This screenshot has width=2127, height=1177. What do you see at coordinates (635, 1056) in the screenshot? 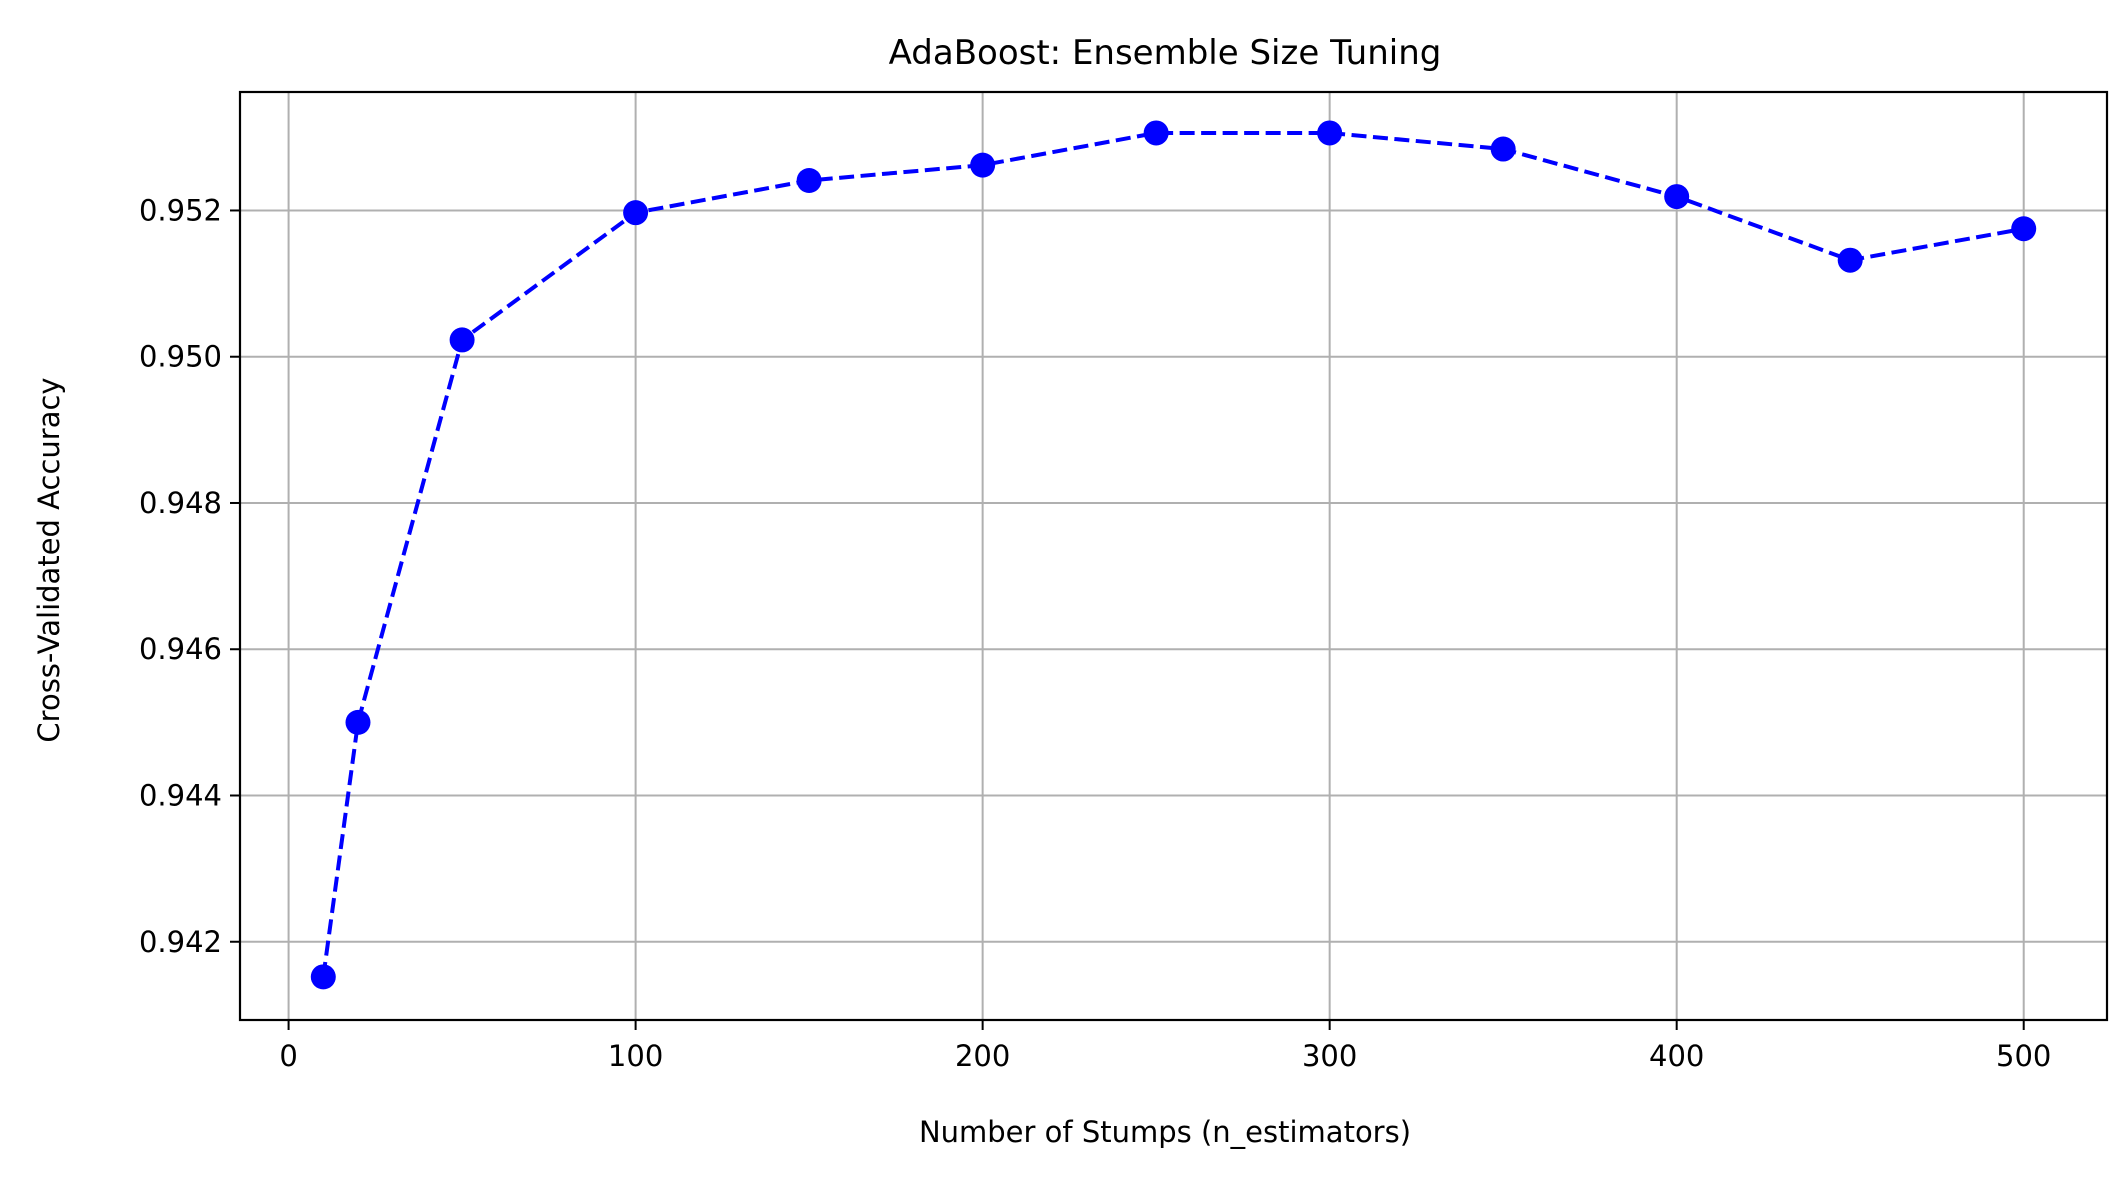
I see `x-tick-label: 100` at bounding box center [635, 1056].